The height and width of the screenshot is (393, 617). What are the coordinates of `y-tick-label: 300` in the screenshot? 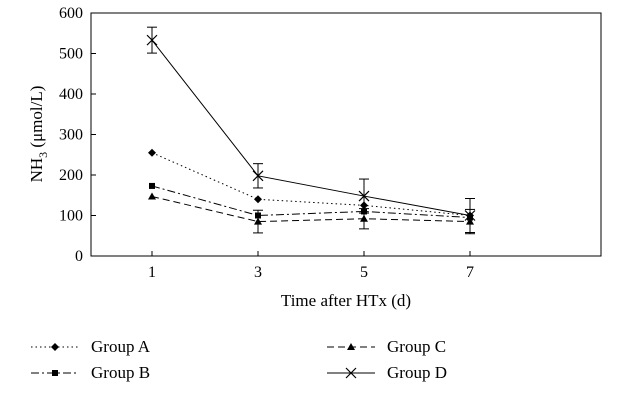 It's located at (71, 135).